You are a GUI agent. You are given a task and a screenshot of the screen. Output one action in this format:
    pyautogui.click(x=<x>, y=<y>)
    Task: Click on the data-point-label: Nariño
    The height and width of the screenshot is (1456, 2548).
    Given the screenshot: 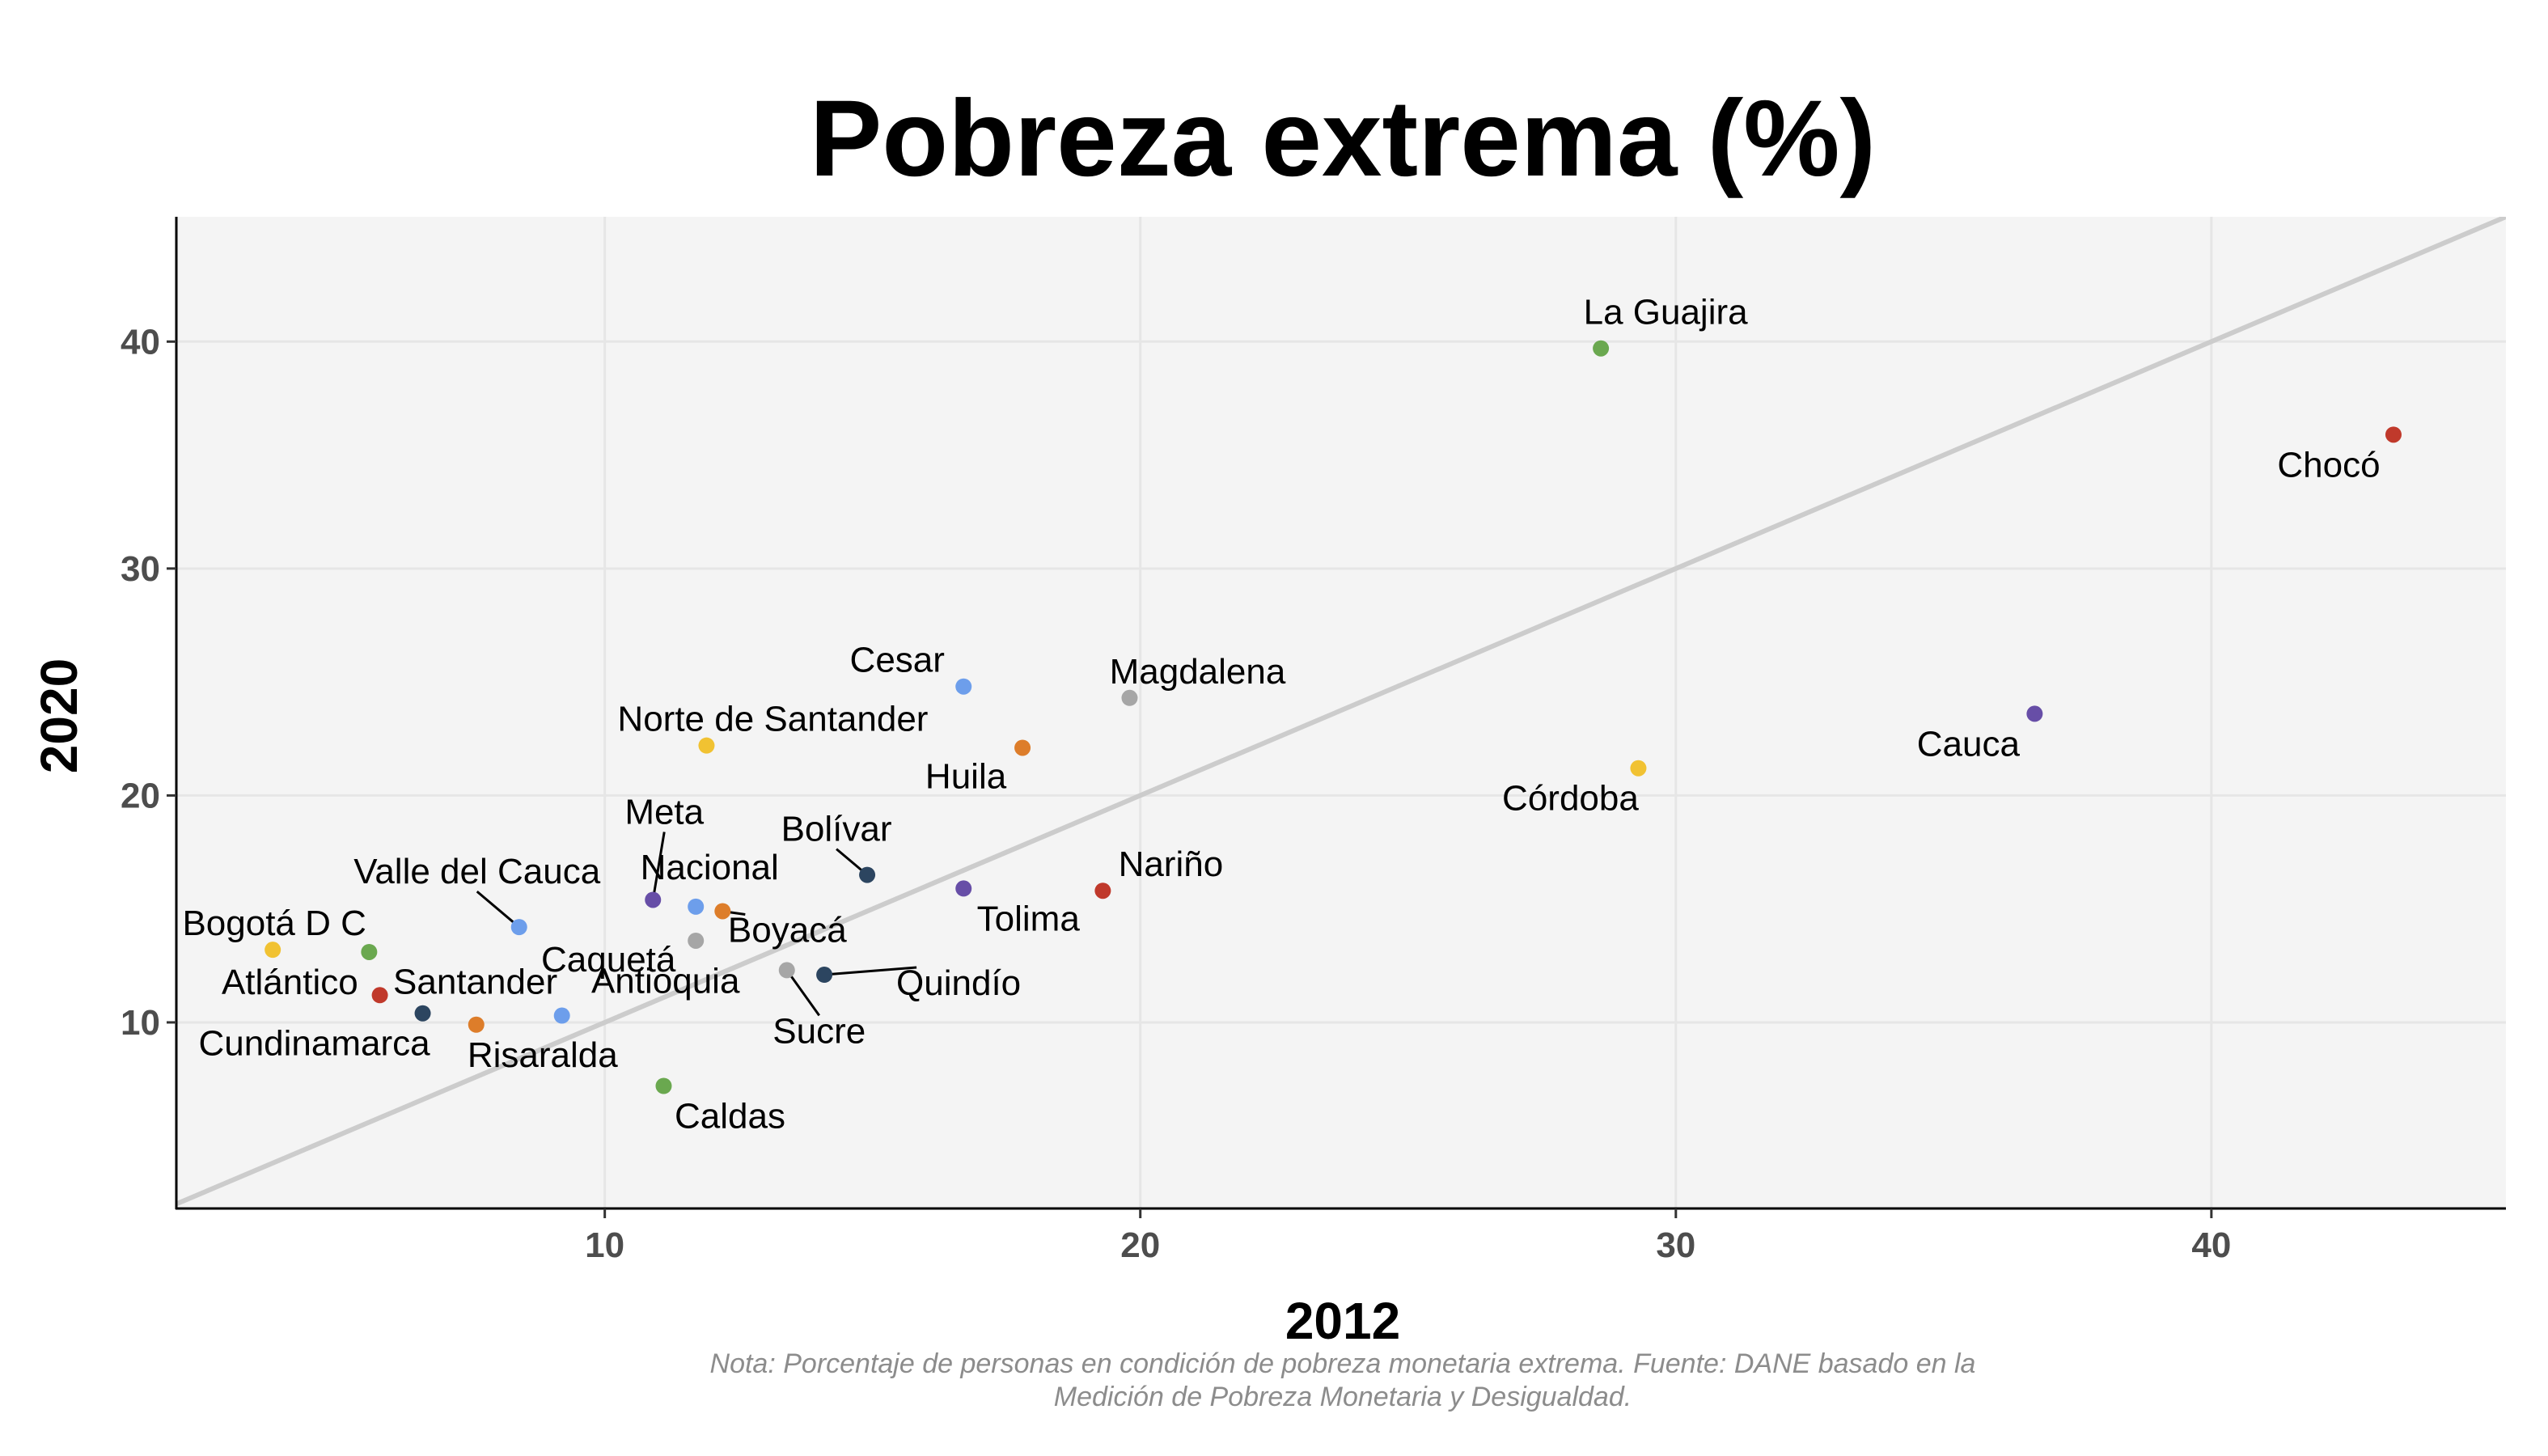 What is the action you would take?
    pyautogui.click(x=1171, y=864)
    